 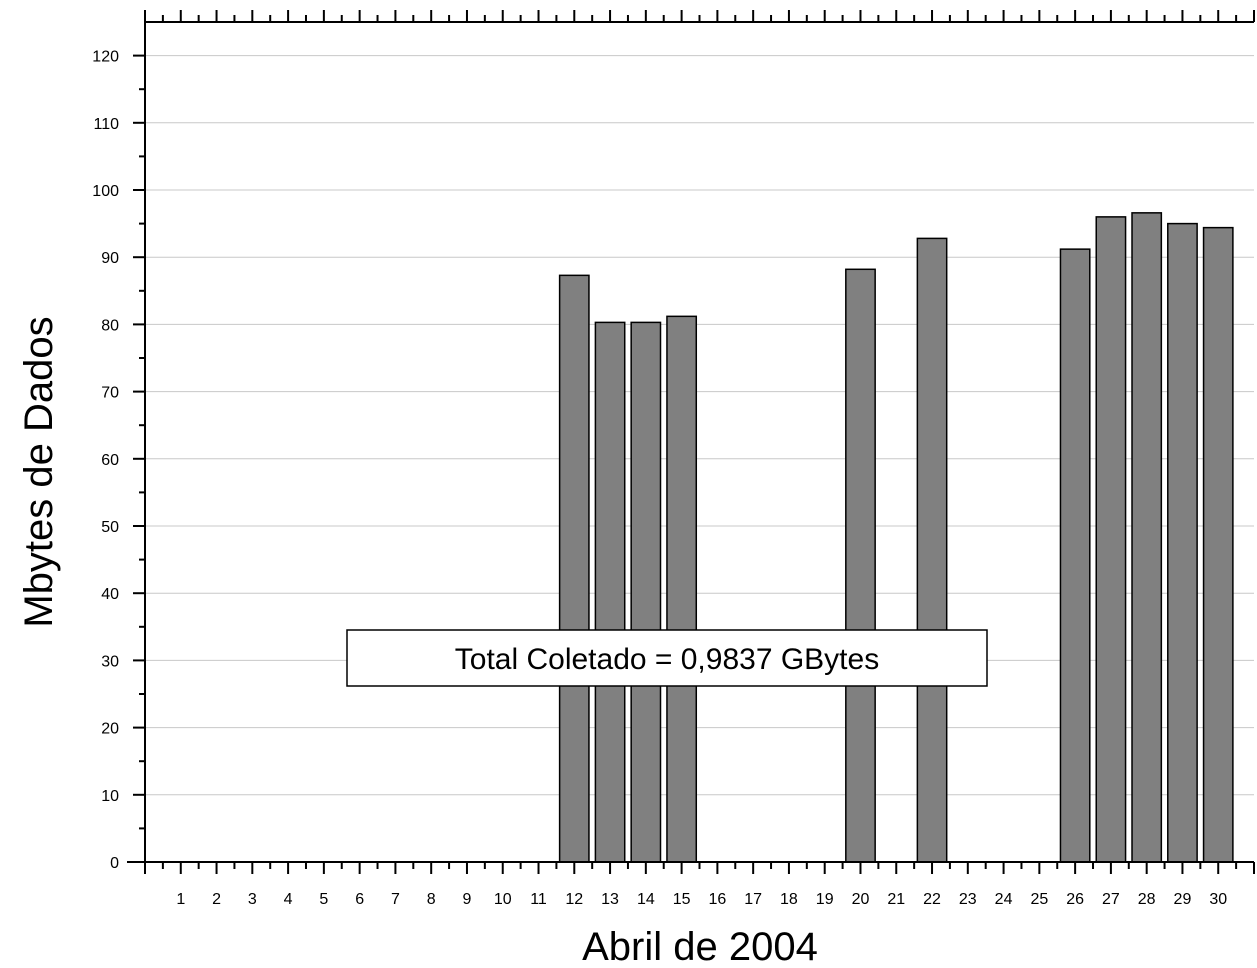 I want to click on y-tick-label: 80, so click(x=110, y=325).